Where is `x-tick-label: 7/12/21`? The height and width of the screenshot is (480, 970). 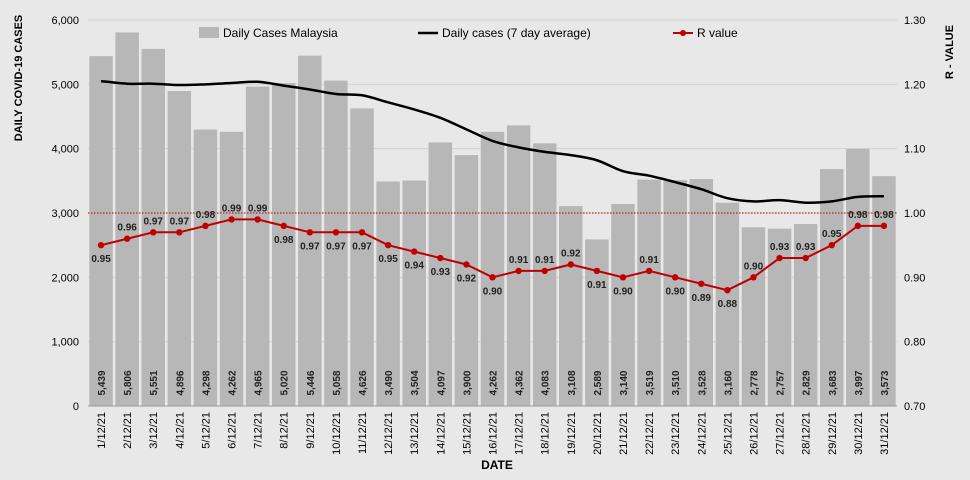
x-tick-label: 7/12/21 is located at coordinates (259, 430).